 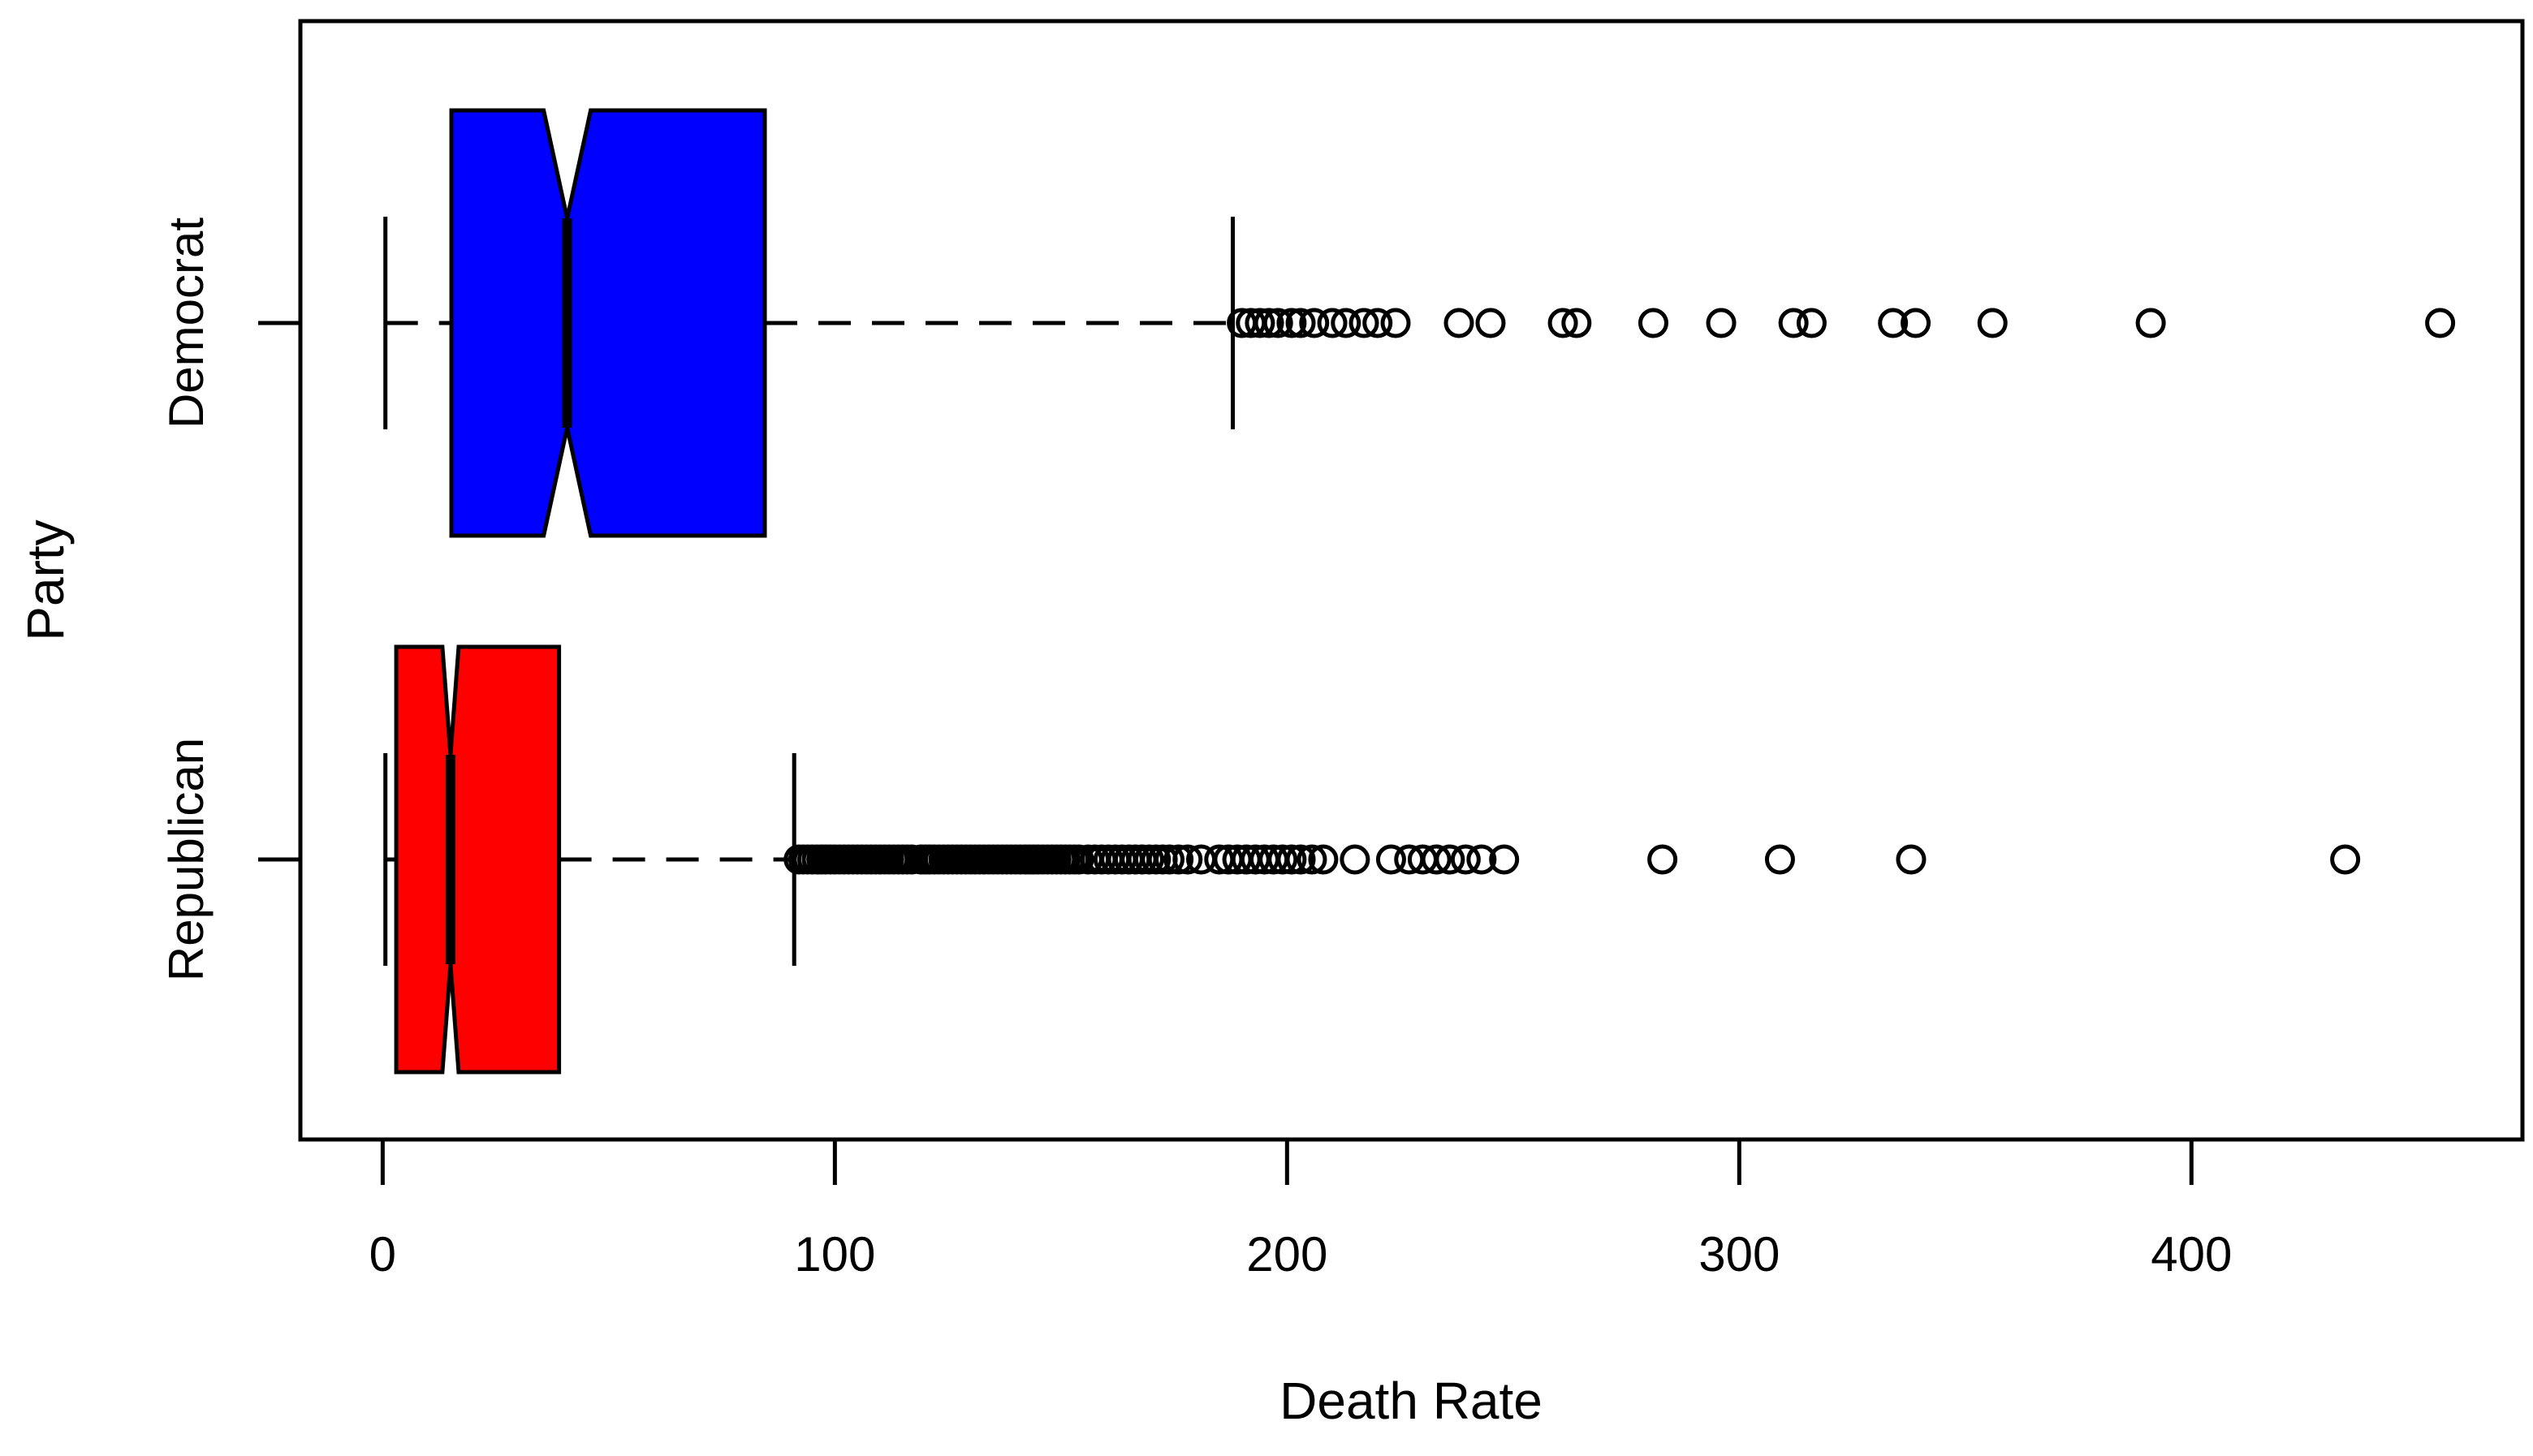 I want to click on row-label-republican: Republican, so click(x=186, y=860).